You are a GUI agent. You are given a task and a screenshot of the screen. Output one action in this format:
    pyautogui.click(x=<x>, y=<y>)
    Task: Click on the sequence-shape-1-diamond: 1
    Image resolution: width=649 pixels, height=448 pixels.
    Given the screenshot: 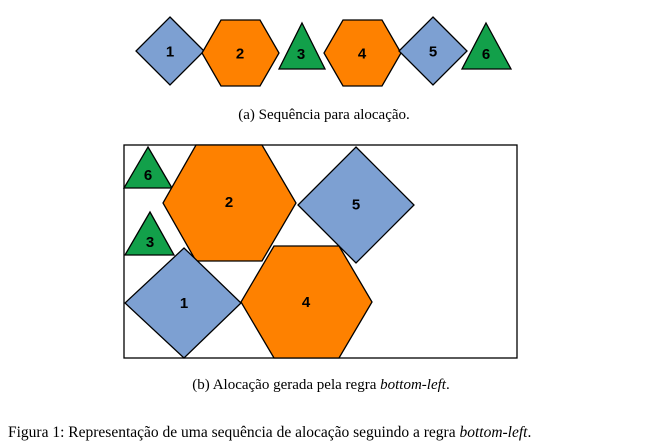 What is the action you would take?
    pyautogui.click(x=170, y=51)
    